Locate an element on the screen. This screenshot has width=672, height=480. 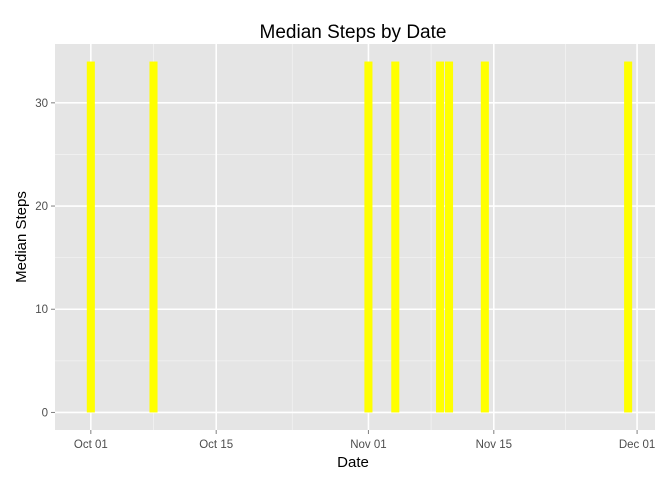
x-tick-label: Nov 01 is located at coordinates (368, 445).